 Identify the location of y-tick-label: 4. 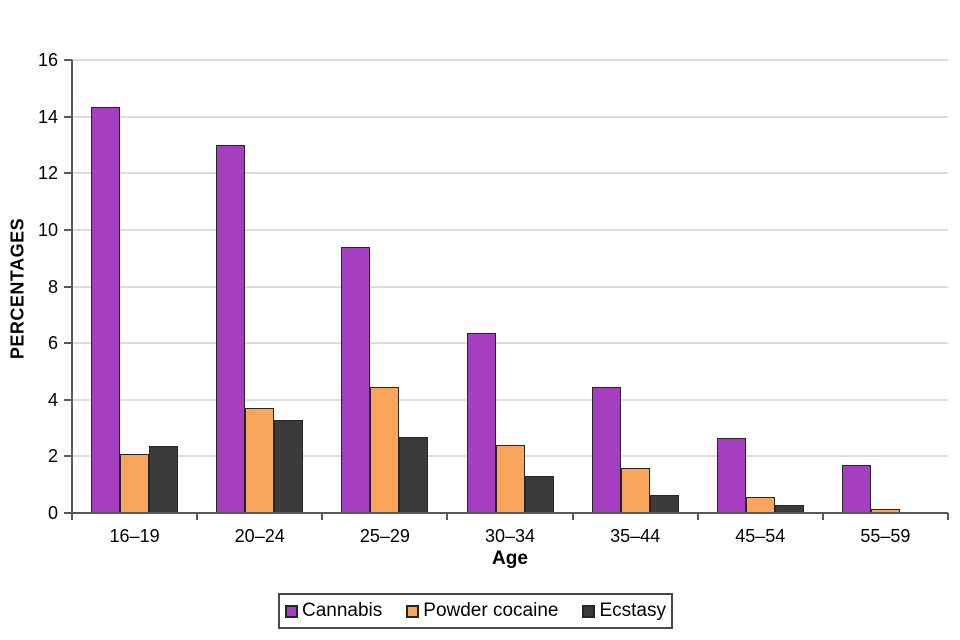
(52, 399).